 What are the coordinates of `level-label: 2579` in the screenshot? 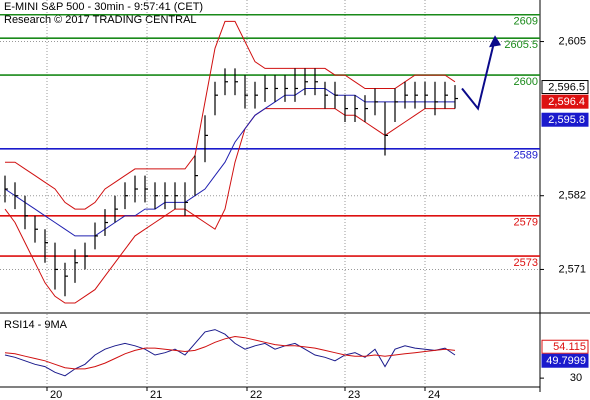 It's located at (526, 223).